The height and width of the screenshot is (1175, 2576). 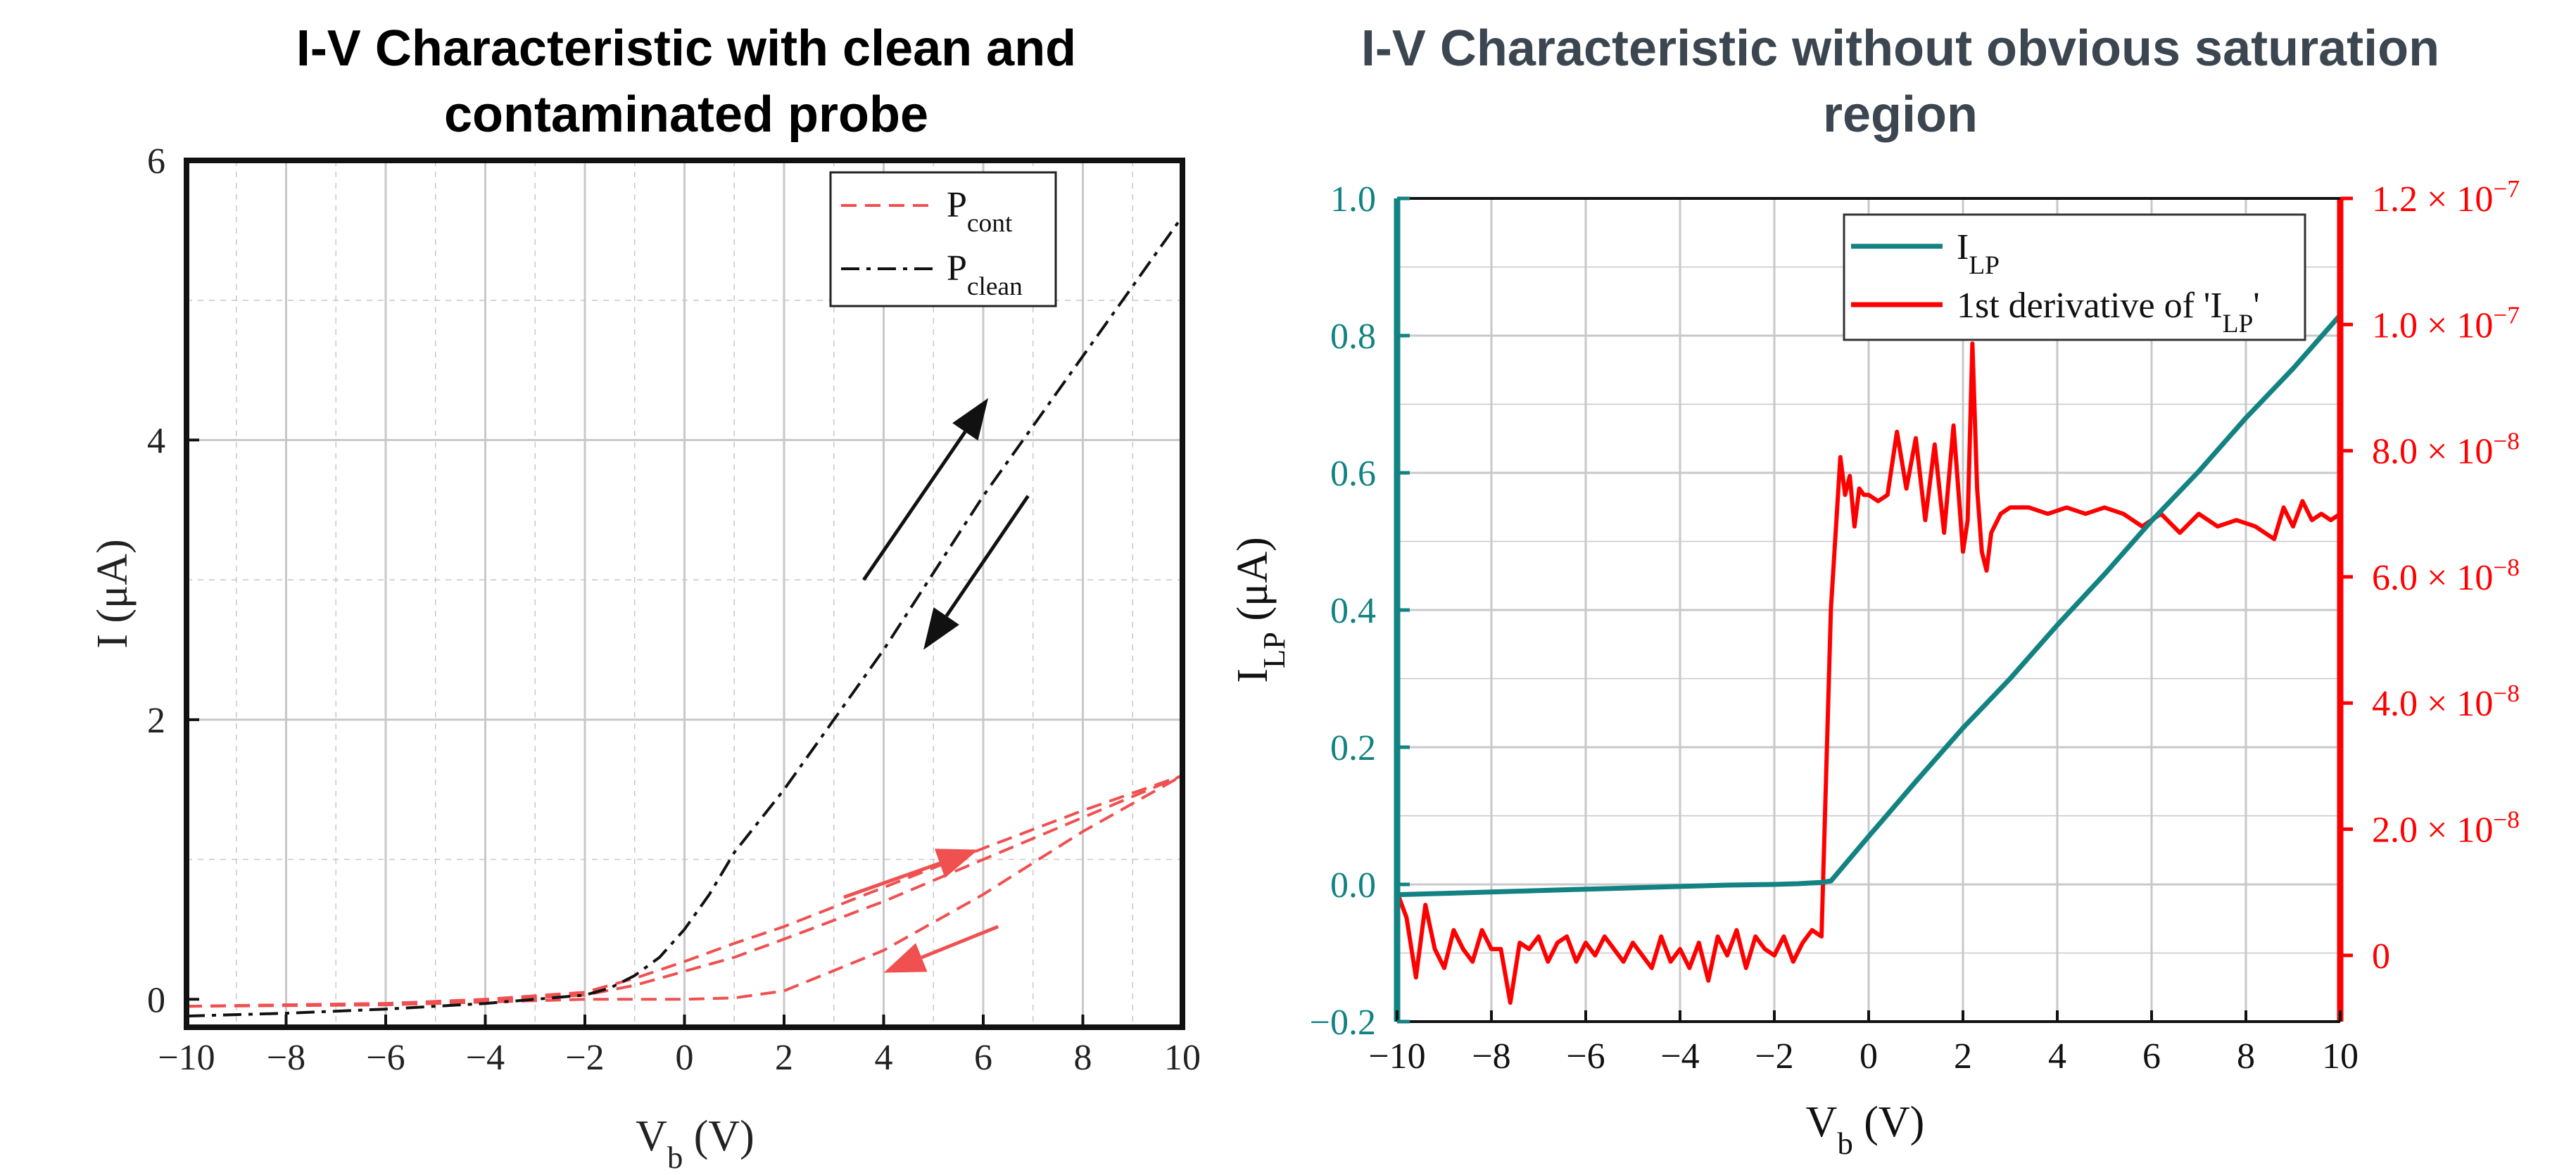 What do you see at coordinates (1491, 1056) in the screenshot?
I see `right-x-tick-label: −8` at bounding box center [1491, 1056].